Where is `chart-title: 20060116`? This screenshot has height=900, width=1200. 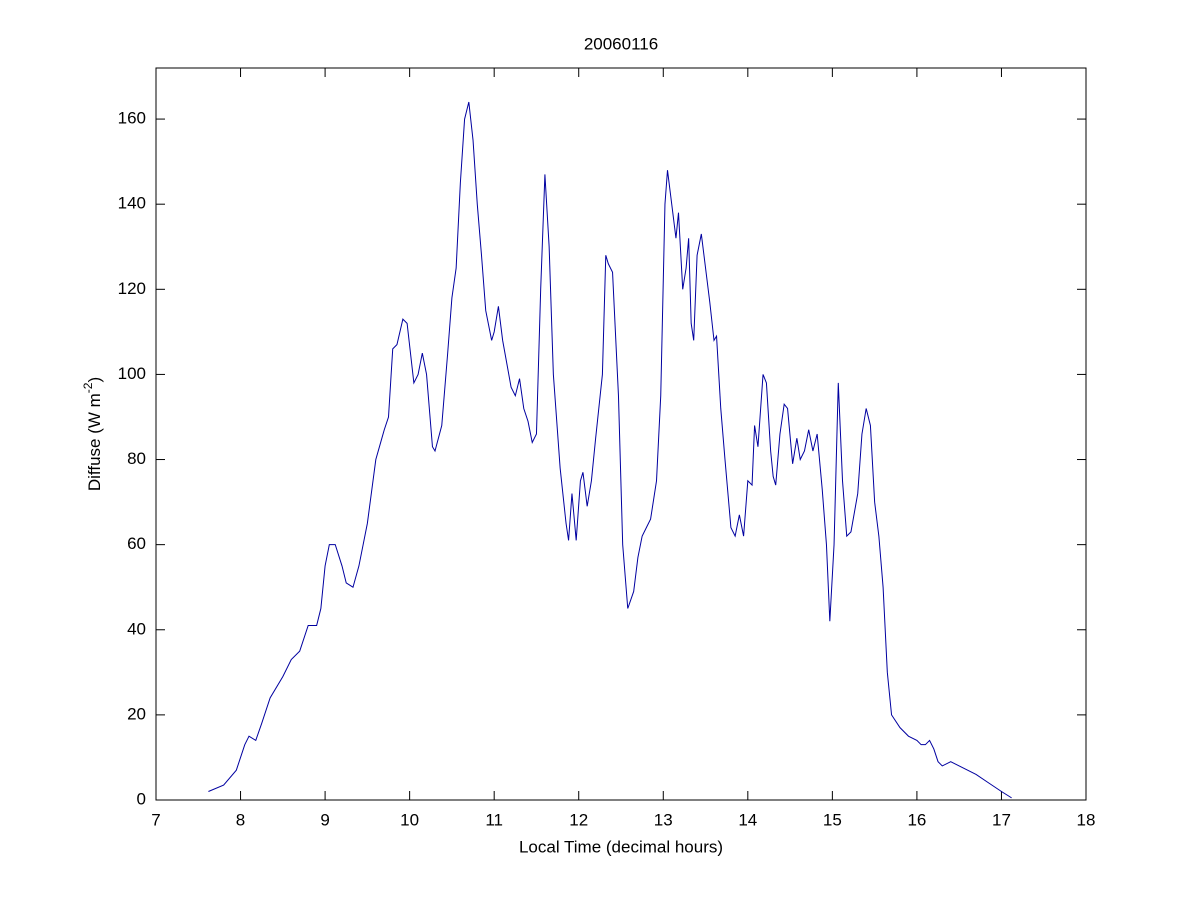 chart-title: 20060116 is located at coordinates (621, 43).